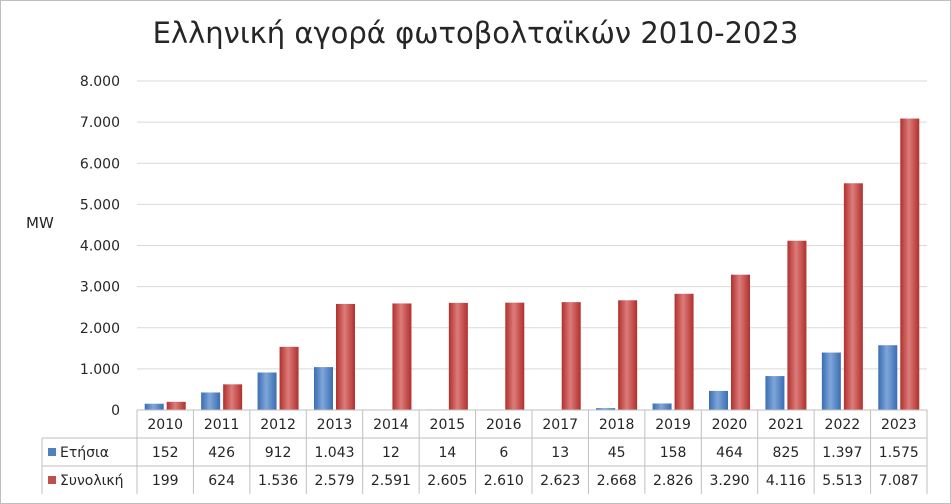  Describe the element at coordinates (165, 453) in the screenshot. I see `data-table-value: 152` at that location.